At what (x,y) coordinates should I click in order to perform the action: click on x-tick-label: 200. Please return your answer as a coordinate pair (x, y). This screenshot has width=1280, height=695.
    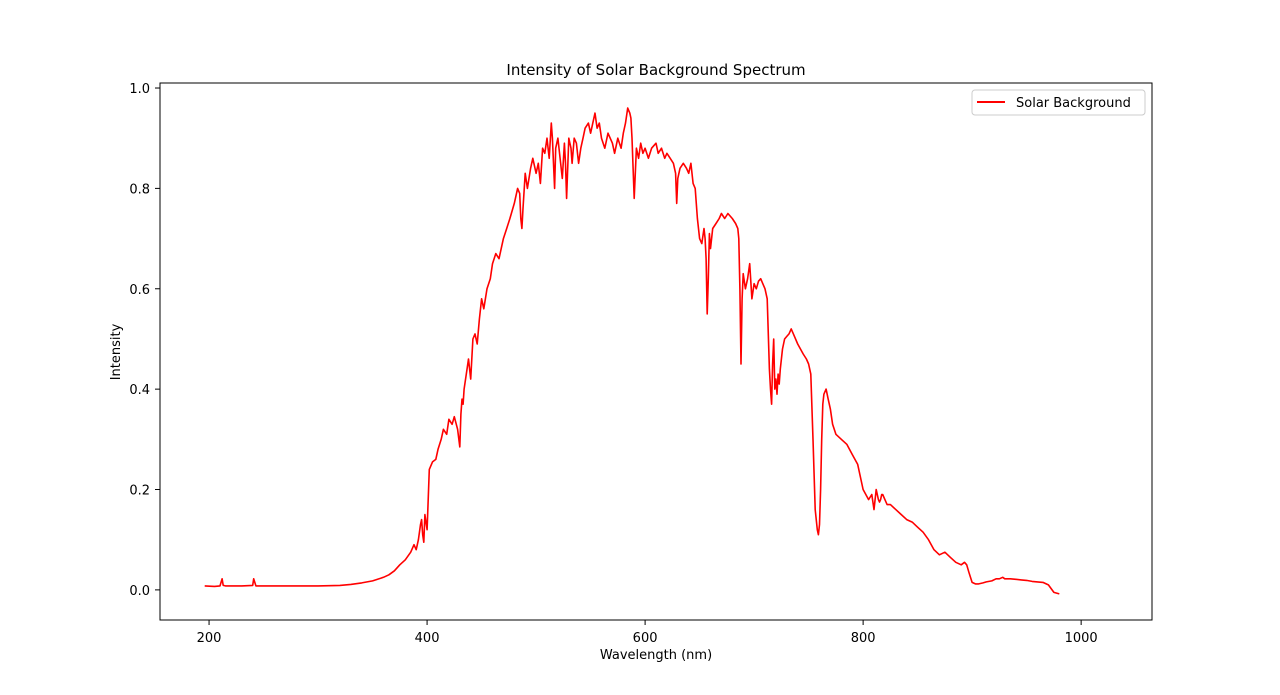
    Looking at the image, I should click on (209, 638).